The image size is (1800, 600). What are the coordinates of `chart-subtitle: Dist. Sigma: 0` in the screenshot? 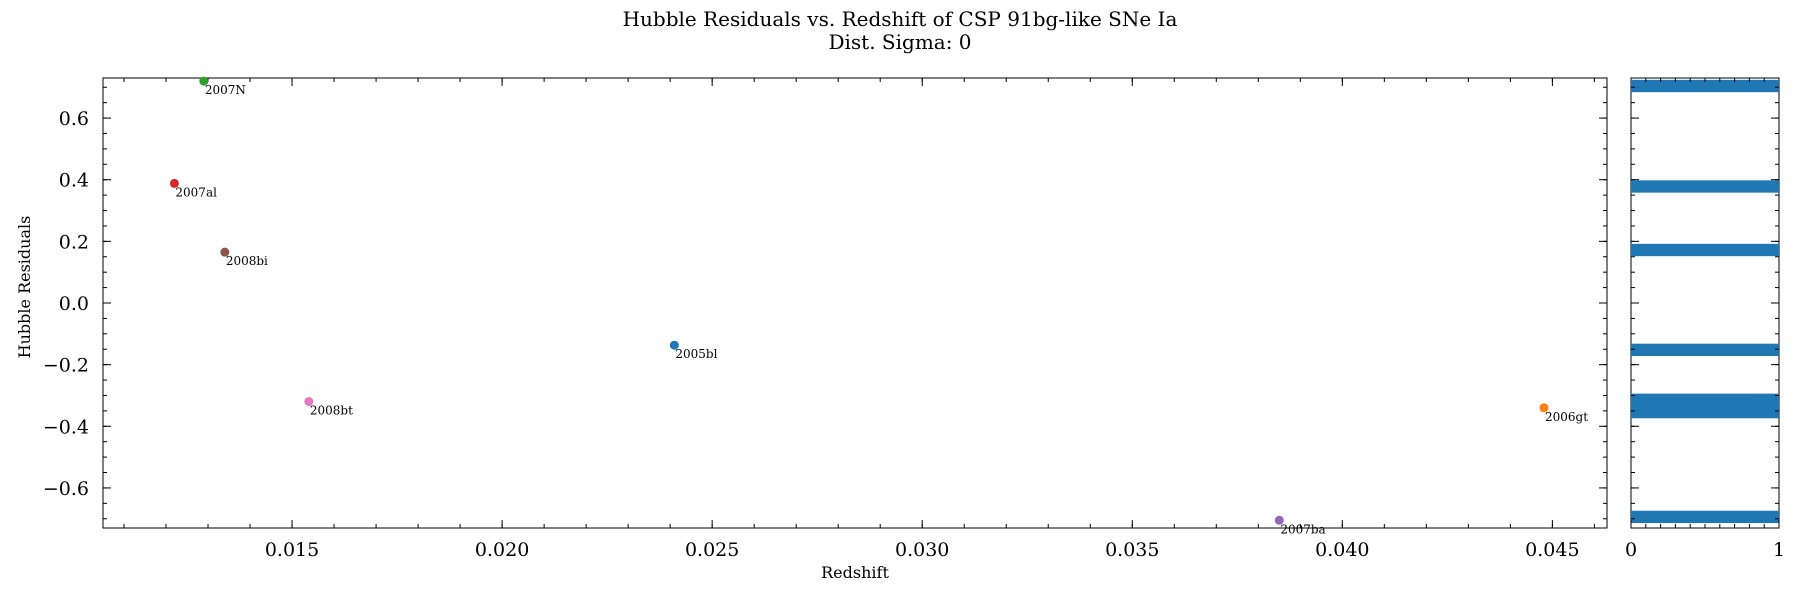 It's located at (899, 42).